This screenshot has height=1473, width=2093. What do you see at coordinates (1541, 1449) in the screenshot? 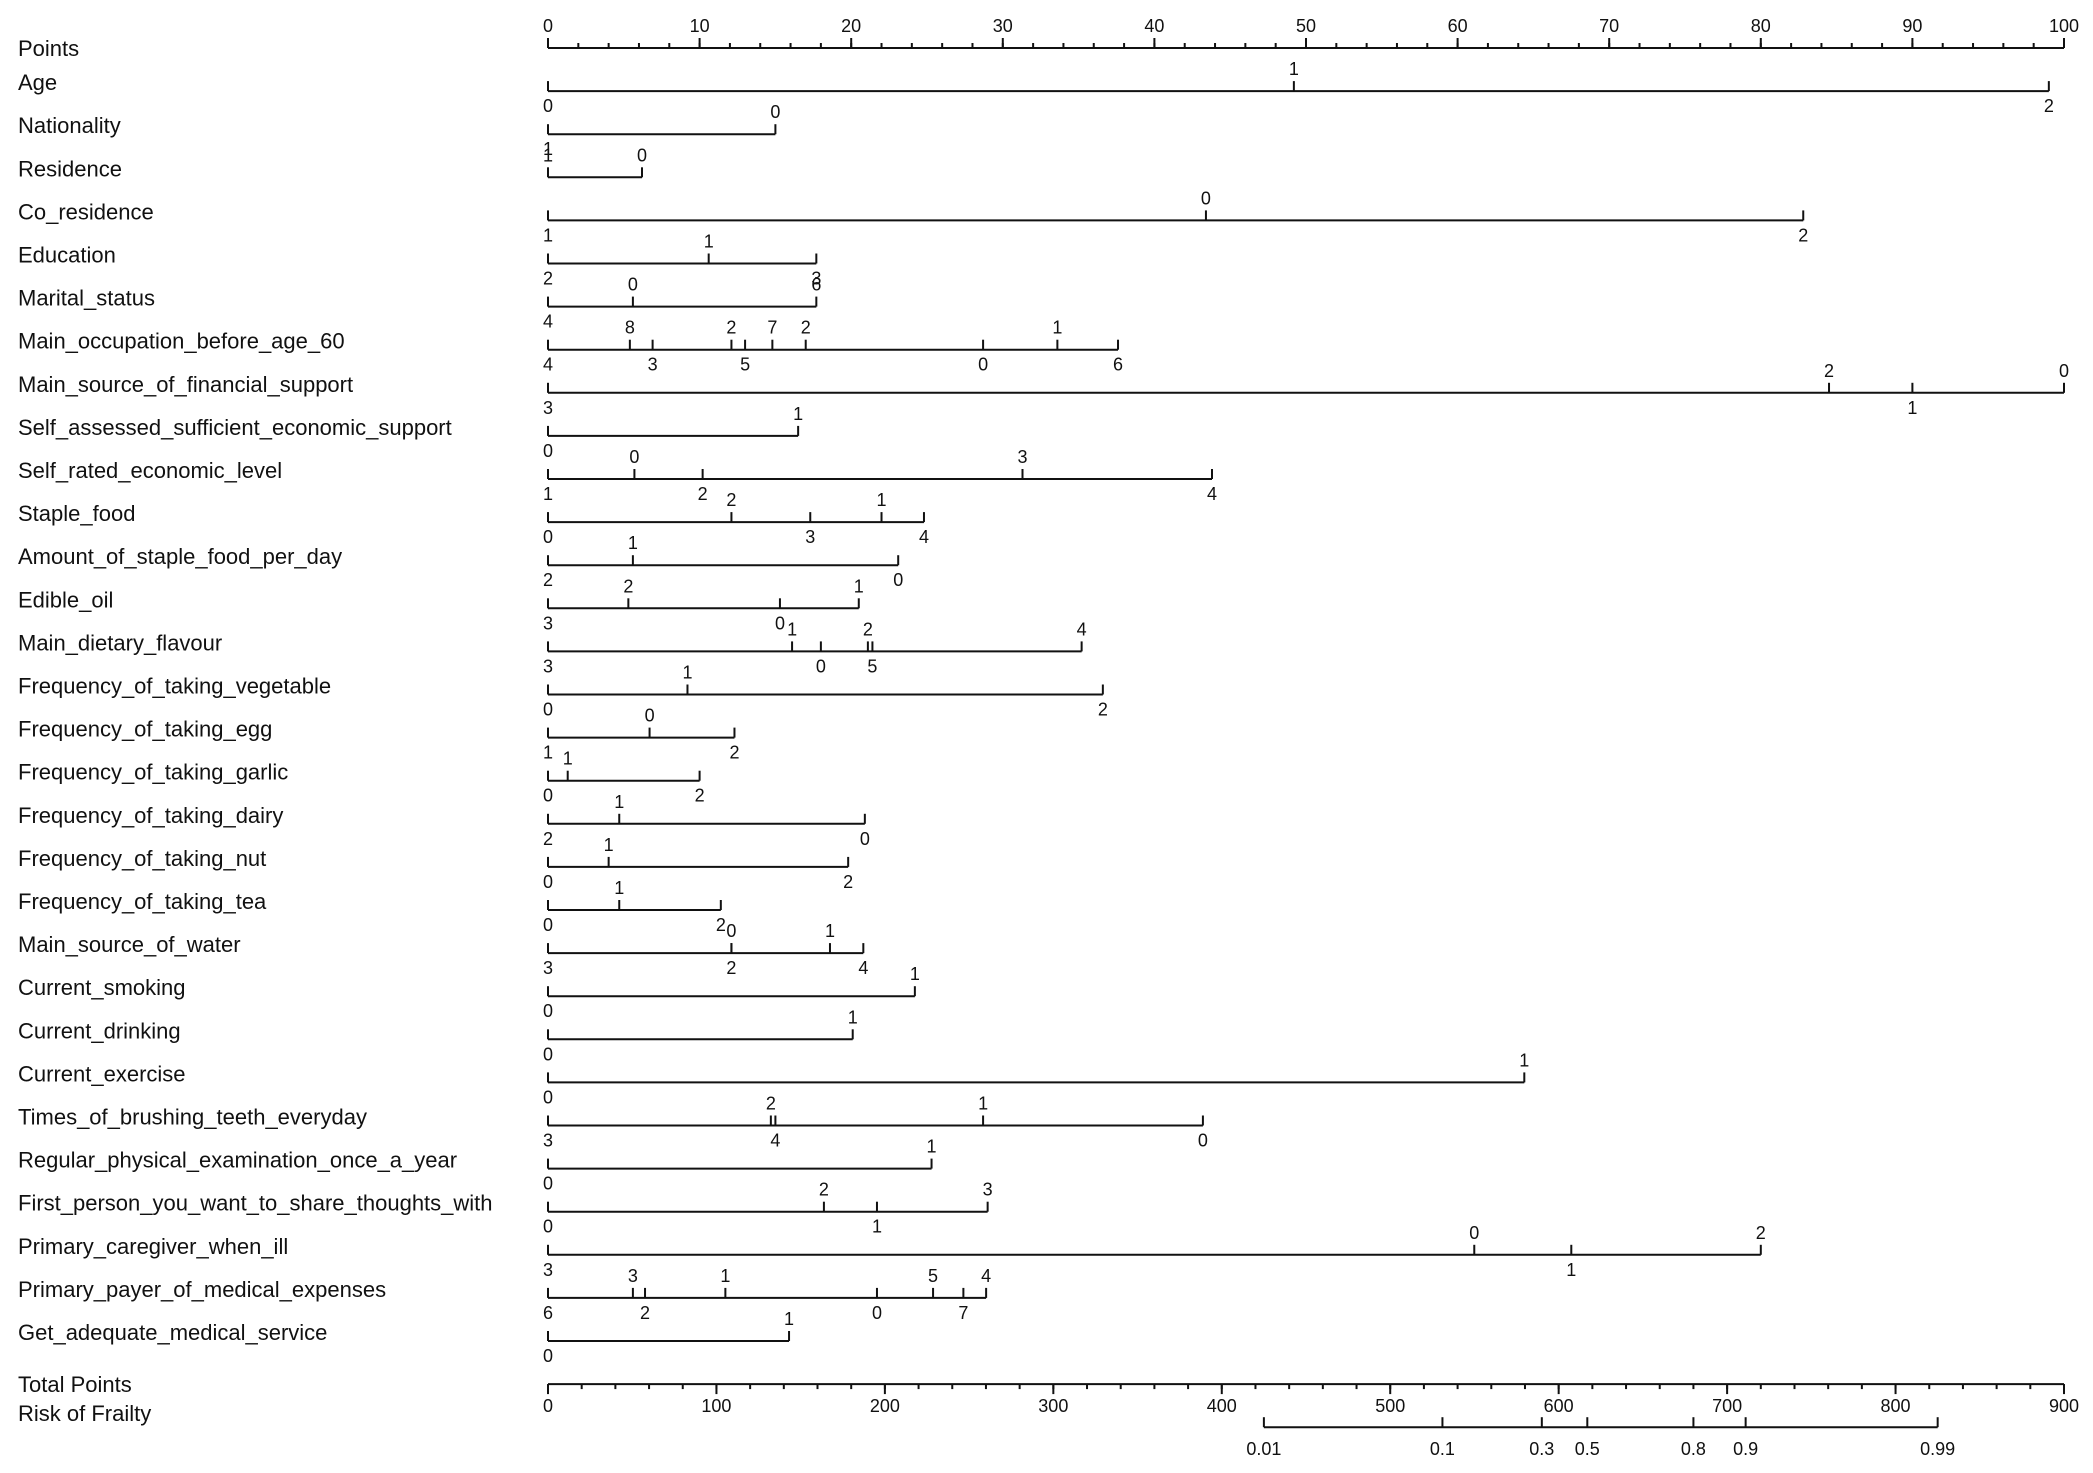
I see `risk-axis-tick-label: 0.3` at bounding box center [1541, 1449].